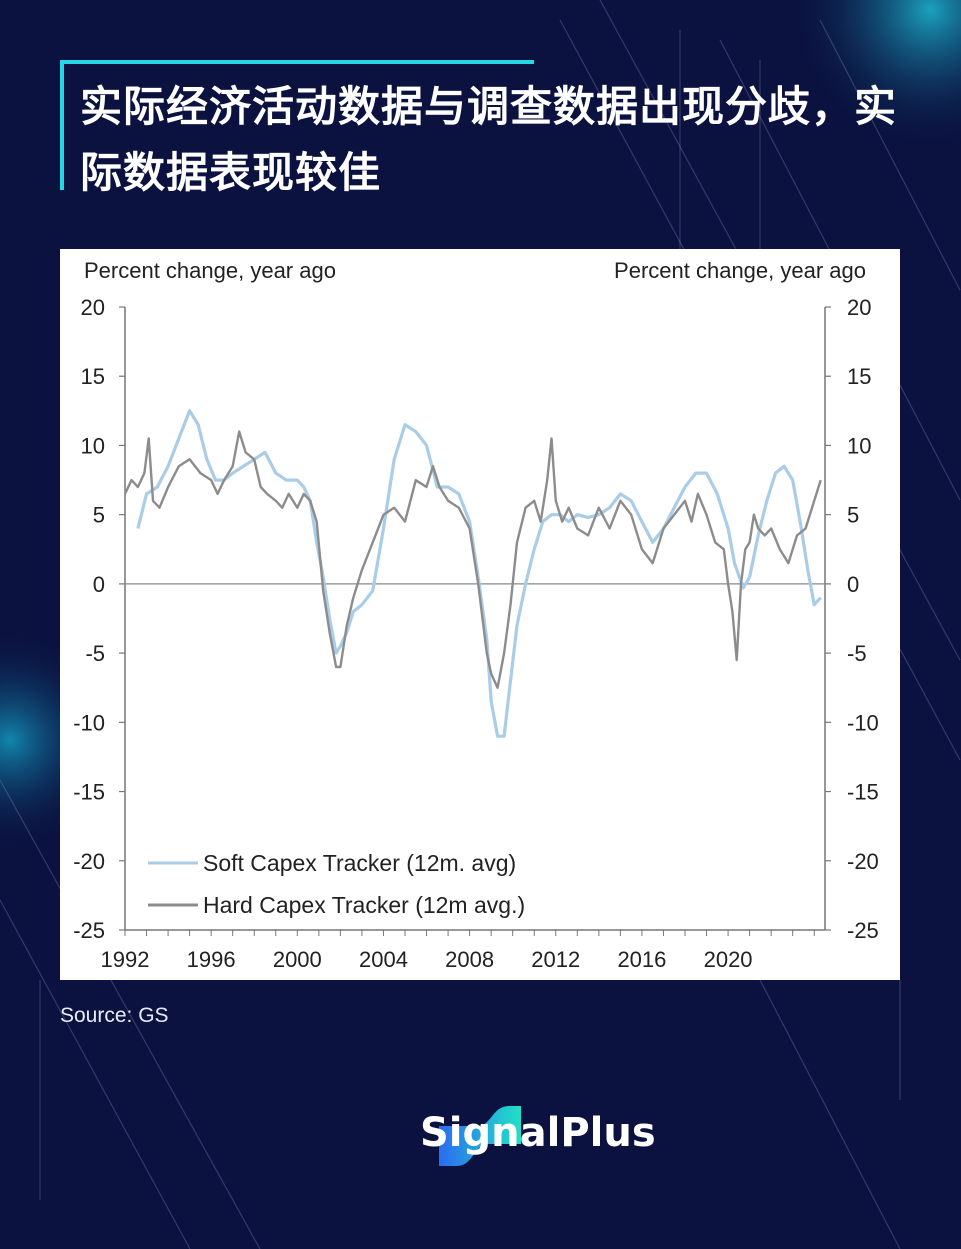 The height and width of the screenshot is (1249, 961). I want to click on x-tick-label: 2004, so click(383, 959).